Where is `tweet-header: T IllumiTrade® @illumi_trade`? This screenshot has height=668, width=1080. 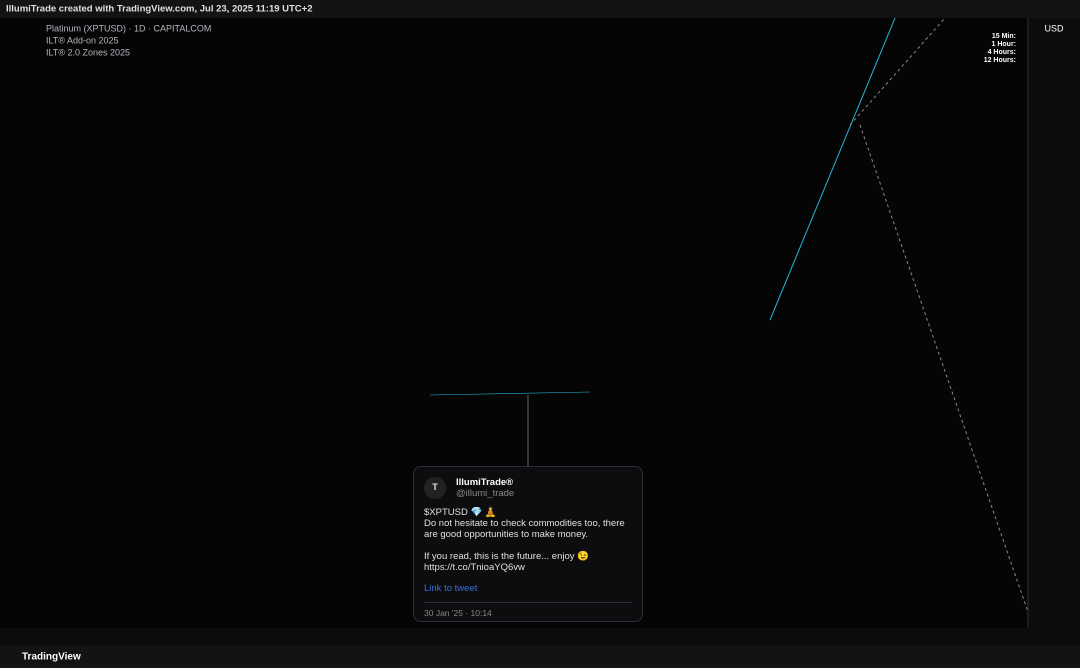 tweet-header: T IllumiTrade® @illumi_trade is located at coordinates (528, 488).